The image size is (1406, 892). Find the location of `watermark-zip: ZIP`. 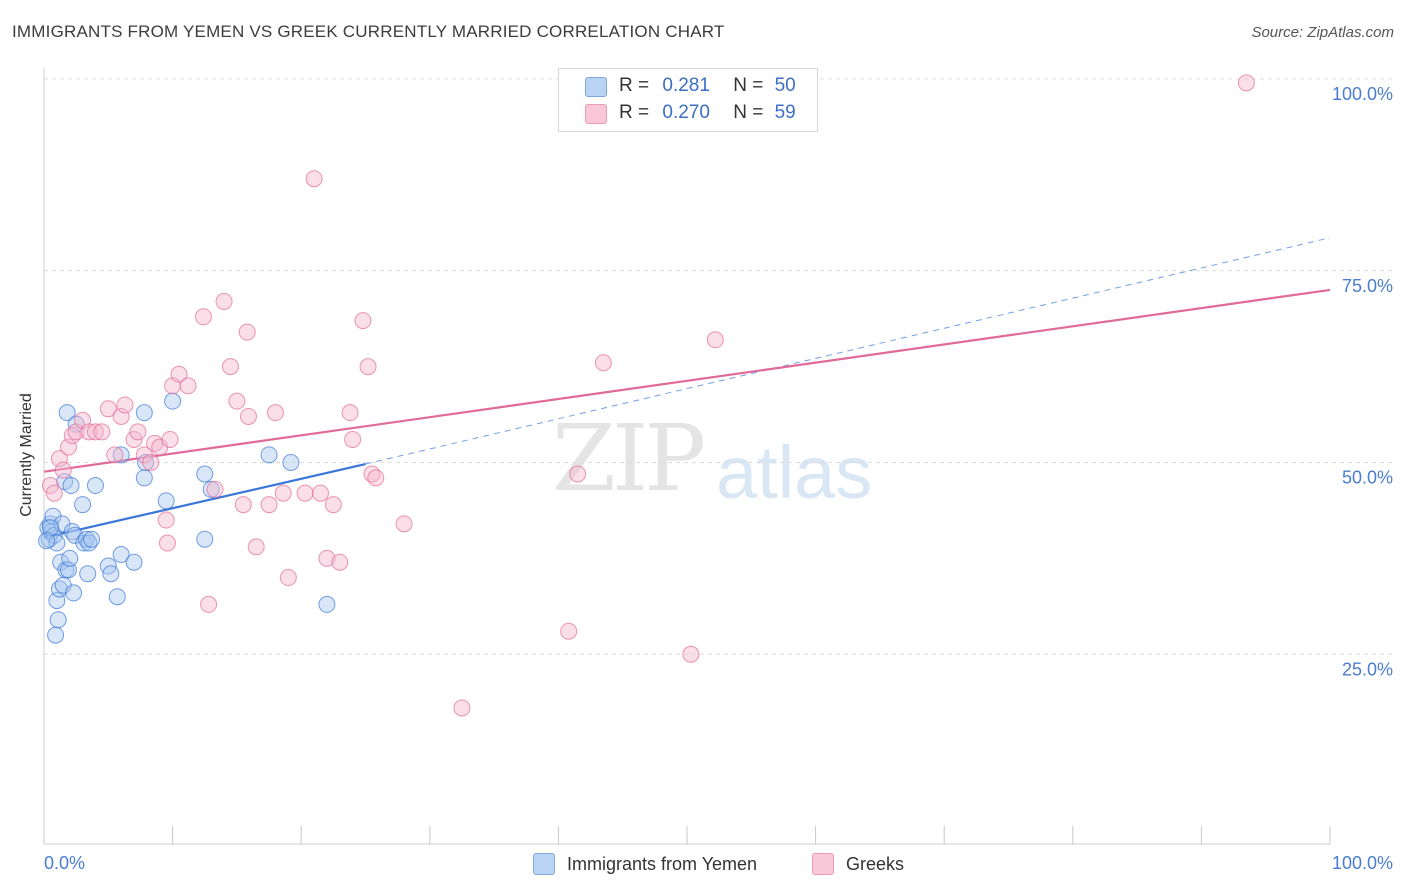

watermark-zip: ZIP is located at coordinates (629, 458).